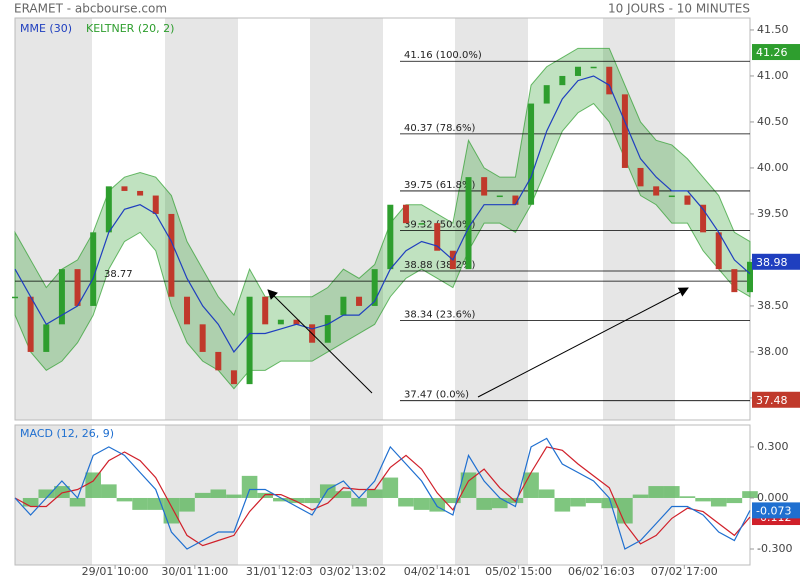  I want to click on price-tag-label: -0.073, so click(773, 510).